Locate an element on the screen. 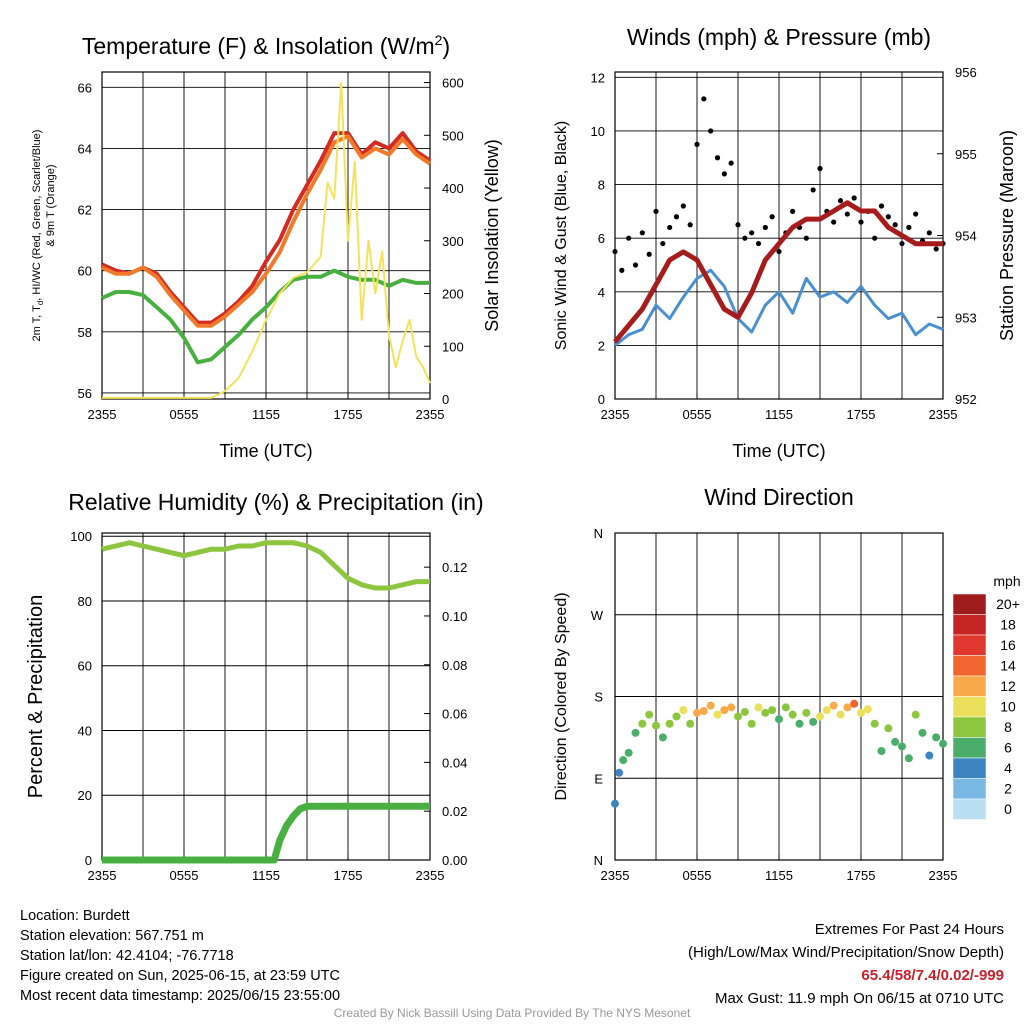  y2-tick-label: 0.02 is located at coordinates (454, 811).